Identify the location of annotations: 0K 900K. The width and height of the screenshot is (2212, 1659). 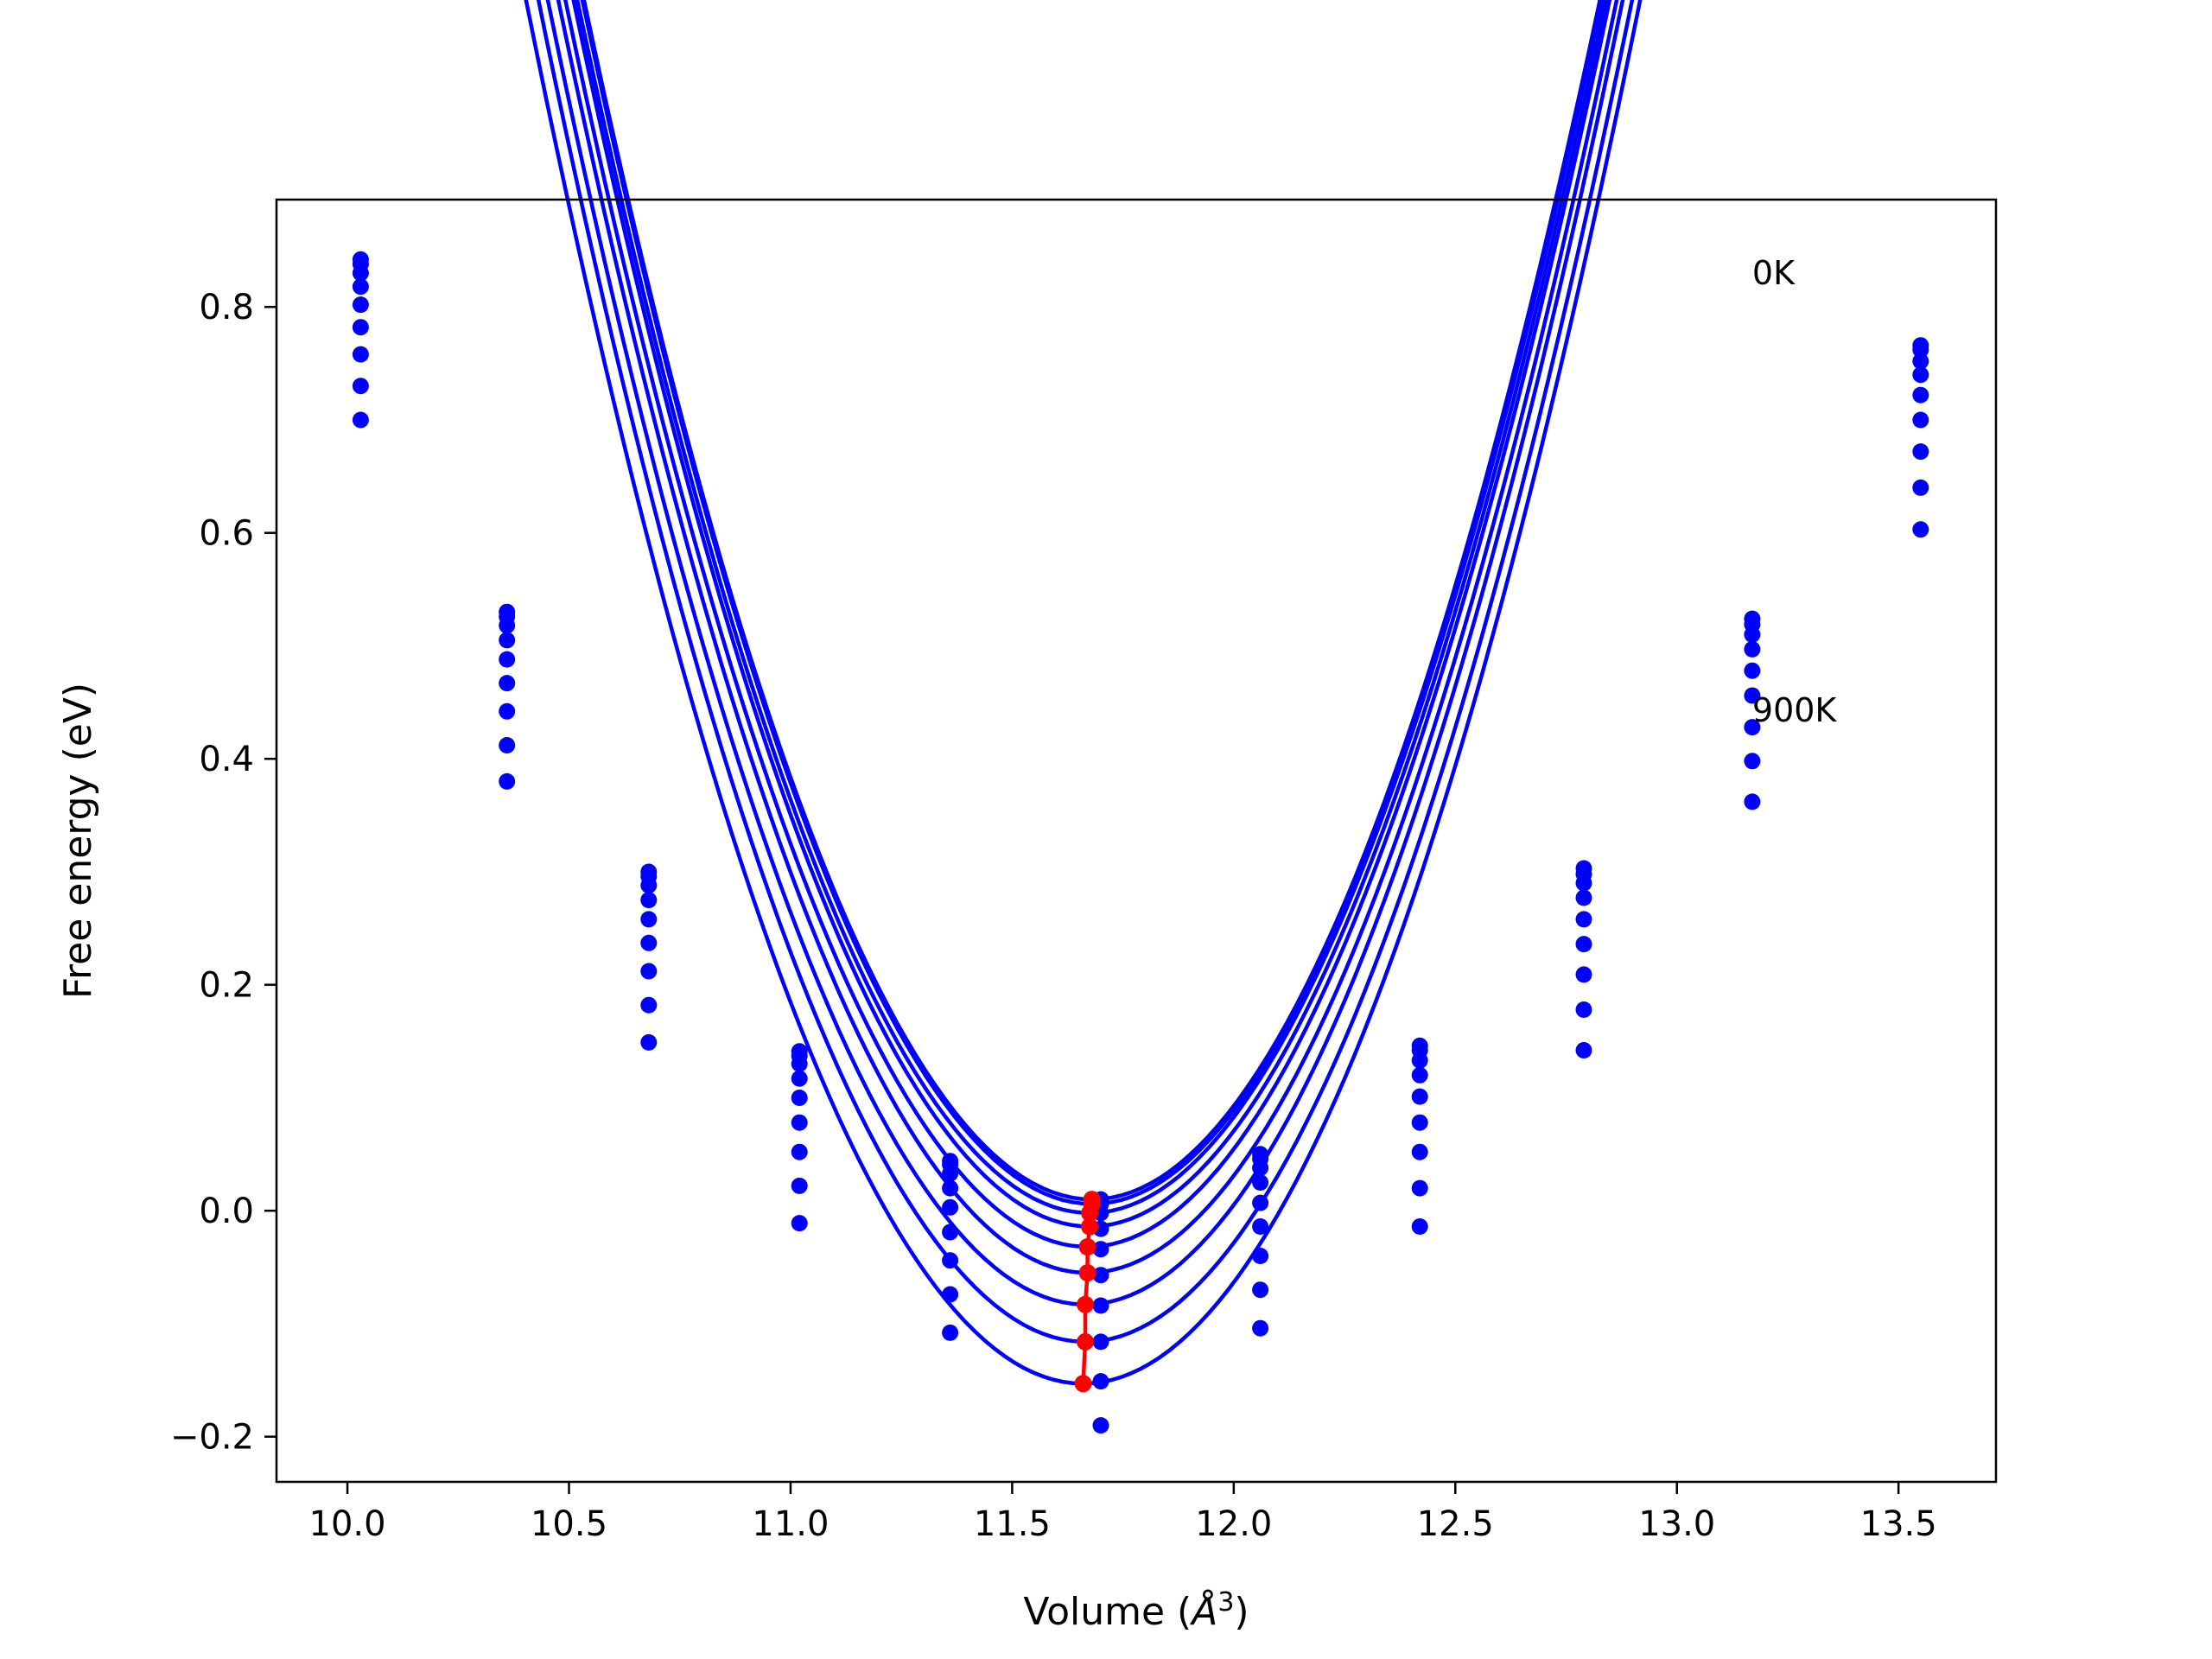
(1795, 491).